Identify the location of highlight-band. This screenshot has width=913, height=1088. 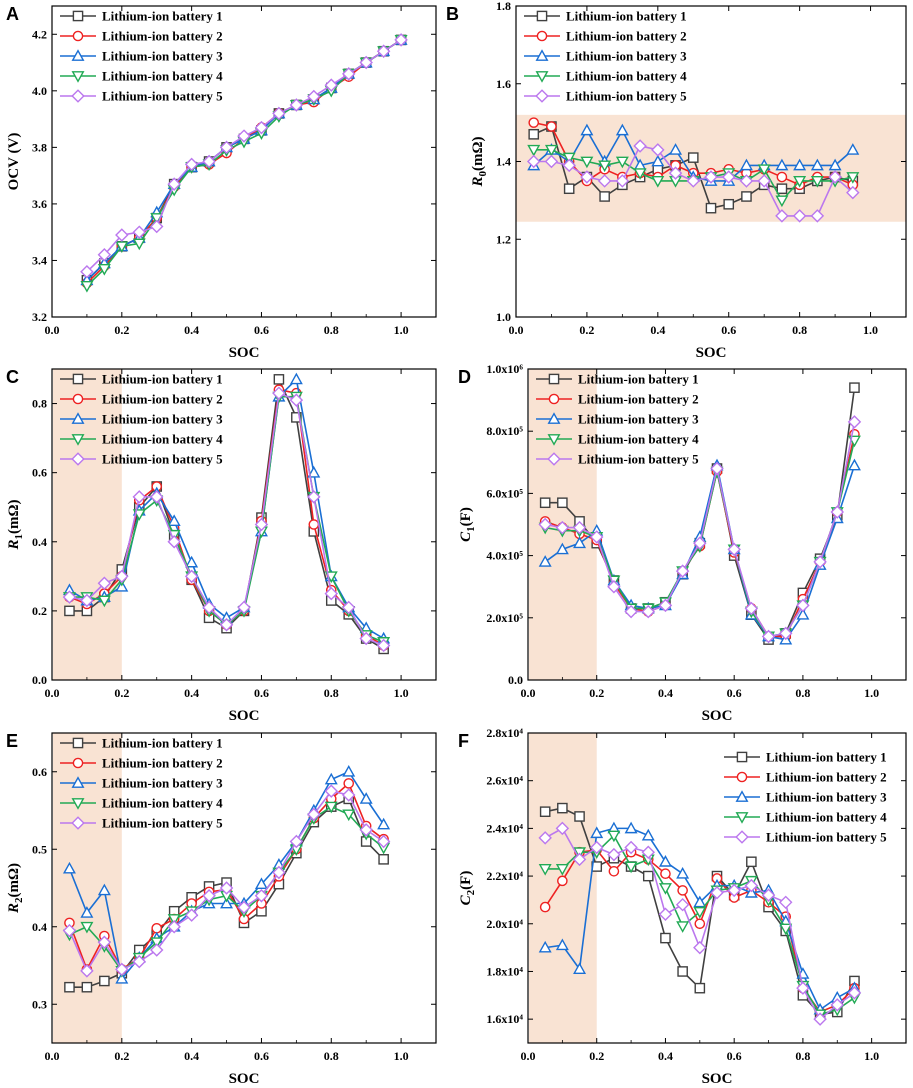
(563, 888).